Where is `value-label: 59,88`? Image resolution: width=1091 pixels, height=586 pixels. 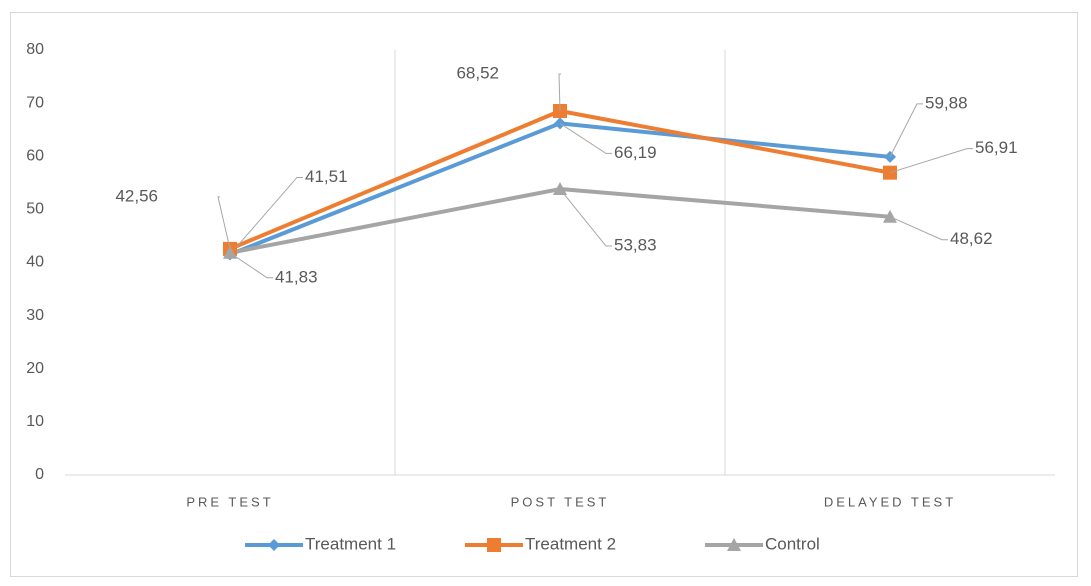 value-label: 59,88 is located at coordinates (946, 102).